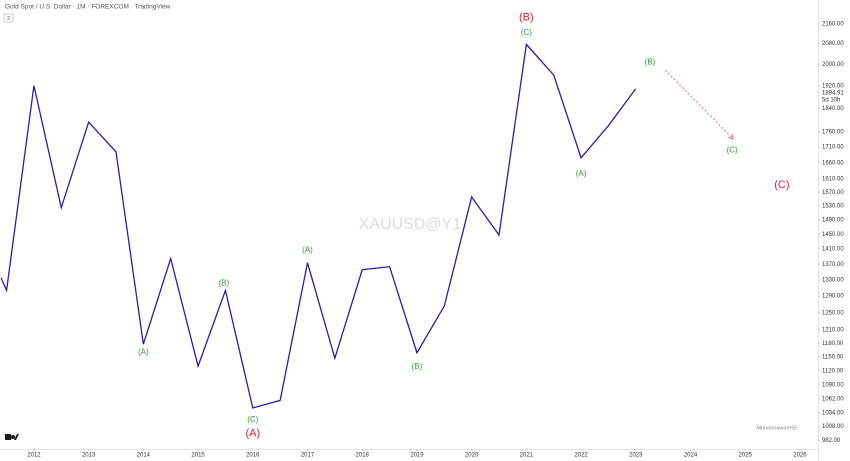 The height and width of the screenshot is (461, 850). Describe the element at coordinates (833, 193) in the screenshot. I see `y-tick-label: 1570.00` at that location.